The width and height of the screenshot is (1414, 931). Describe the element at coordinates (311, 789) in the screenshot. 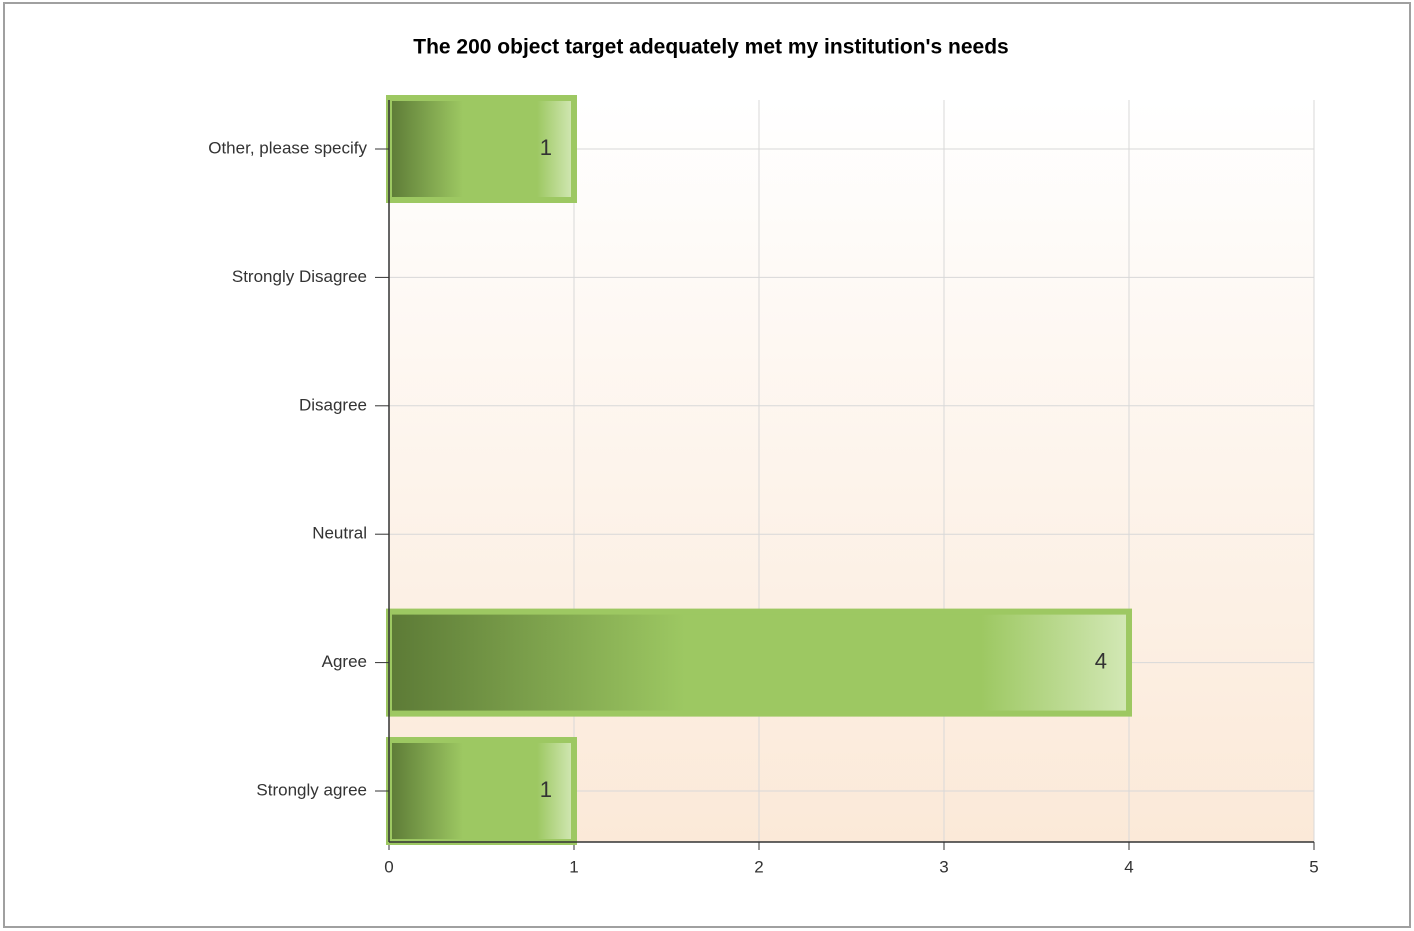

I see `y-tick-label: Strongly agree` at that location.